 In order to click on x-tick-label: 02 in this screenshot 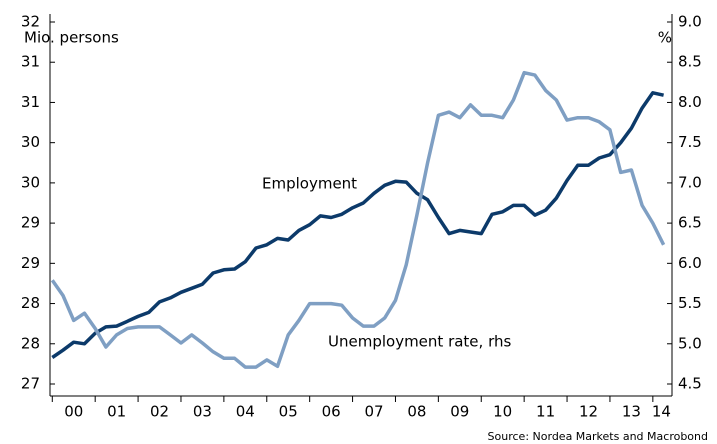, I will do `click(159, 412)`.